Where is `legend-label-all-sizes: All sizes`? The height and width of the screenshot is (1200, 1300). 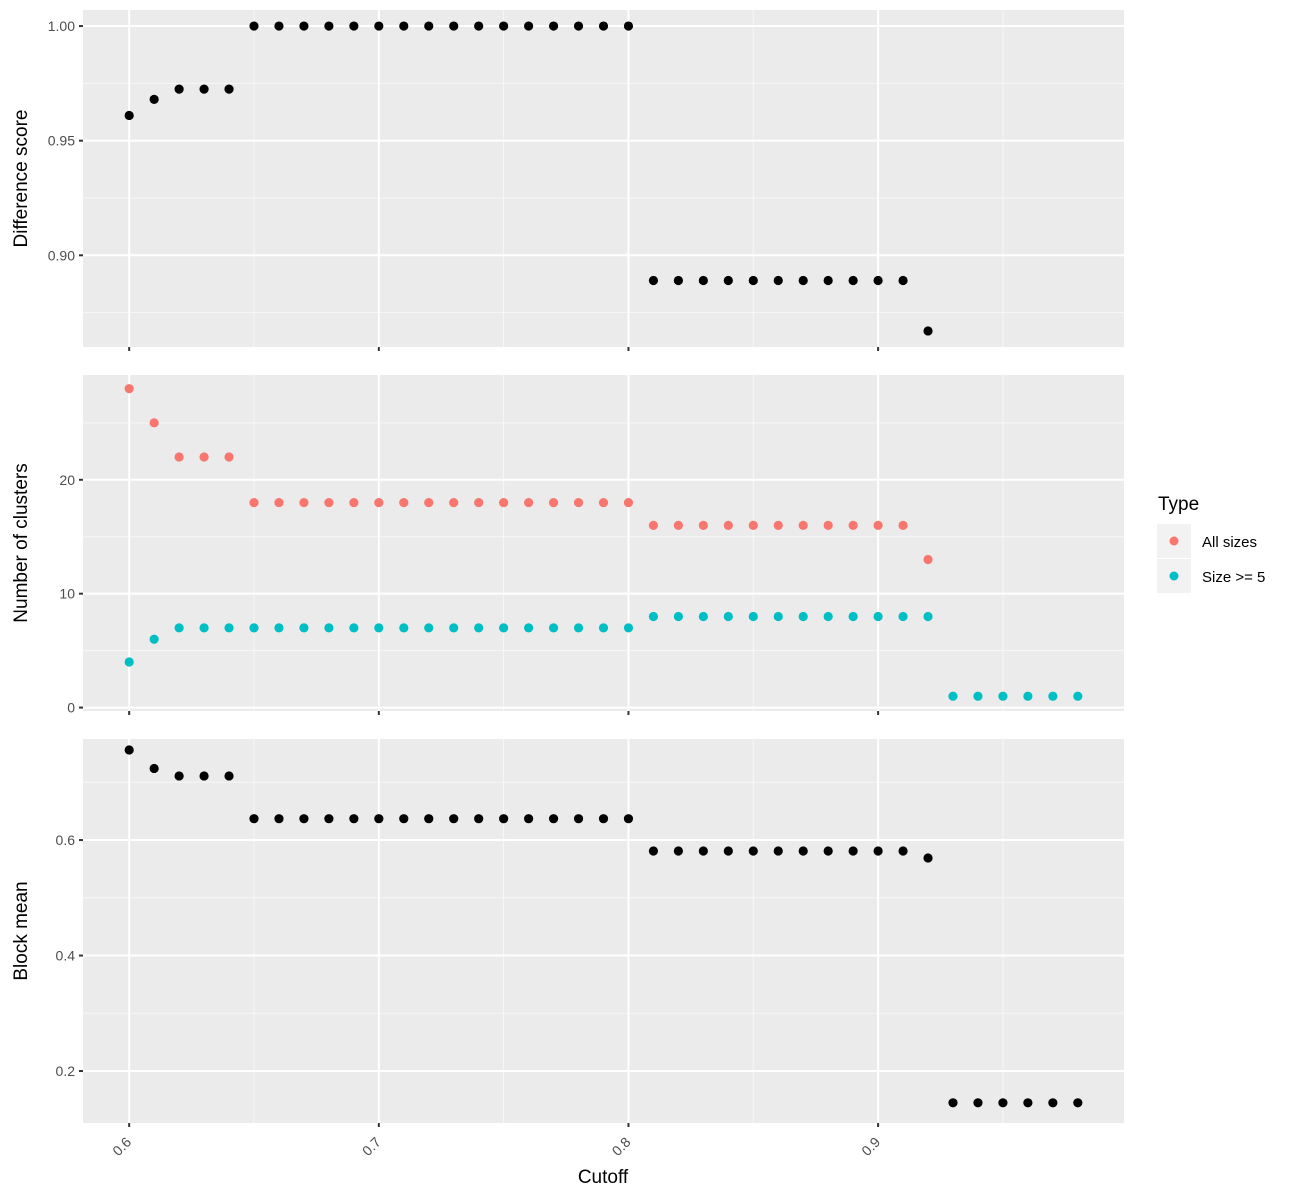
legend-label-all-sizes: All sizes is located at coordinates (1229, 542).